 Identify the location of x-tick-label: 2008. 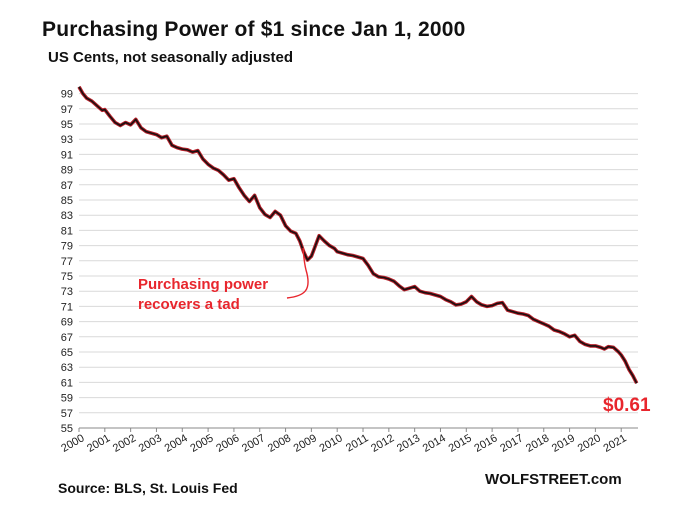
(279, 443).